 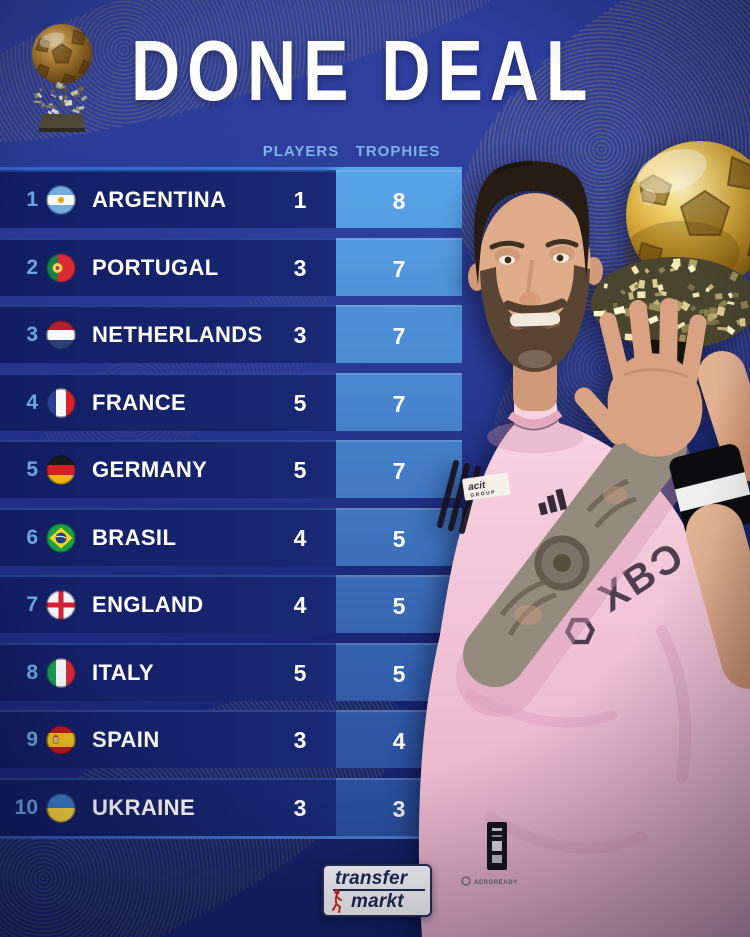 What do you see at coordinates (62, 78) in the screenshot?
I see `ballon-dor-trophy-icon` at bounding box center [62, 78].